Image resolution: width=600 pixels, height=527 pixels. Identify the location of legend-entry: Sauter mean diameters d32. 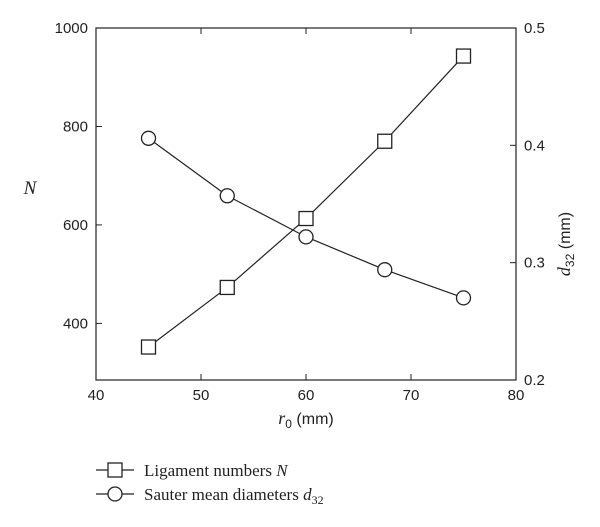
(210, 496).